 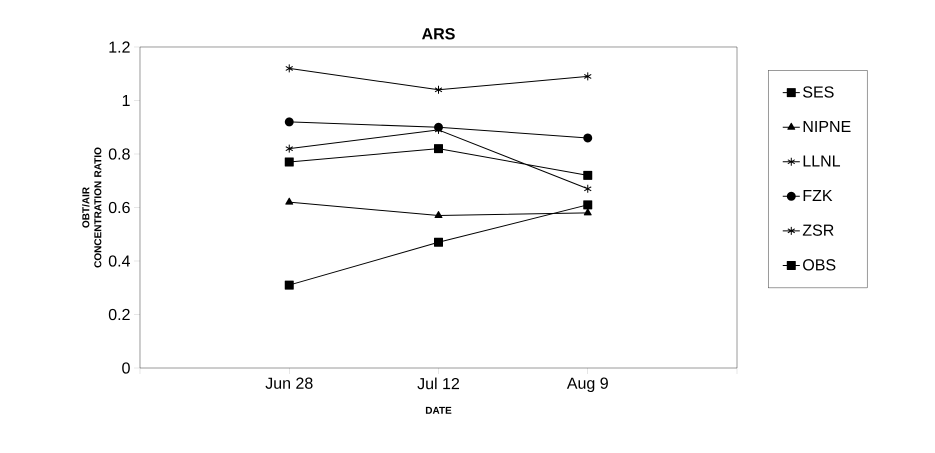 What do you see at coordinates (818, 230) in the screenshot?
I see `legend-label: ZSR` at bounding box center [818, 230].